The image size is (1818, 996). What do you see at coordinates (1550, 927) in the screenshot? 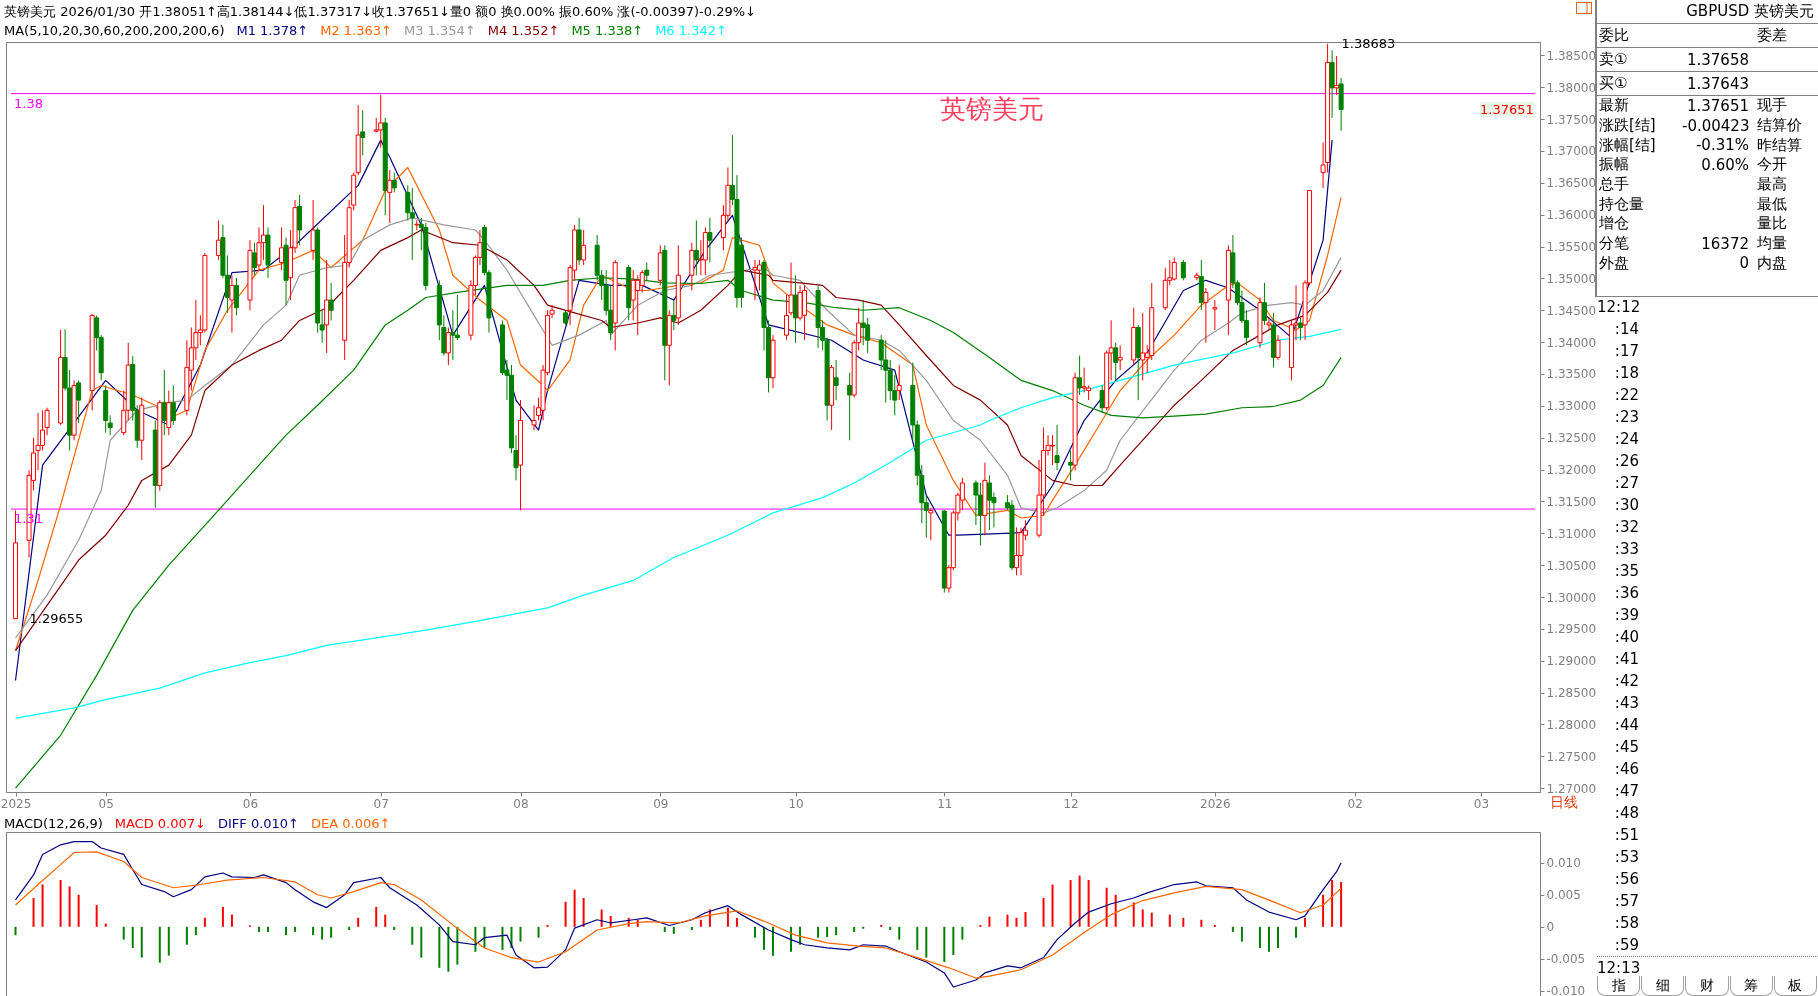
I see `y-tick-label: 0` at bounding box center [1550, 927].